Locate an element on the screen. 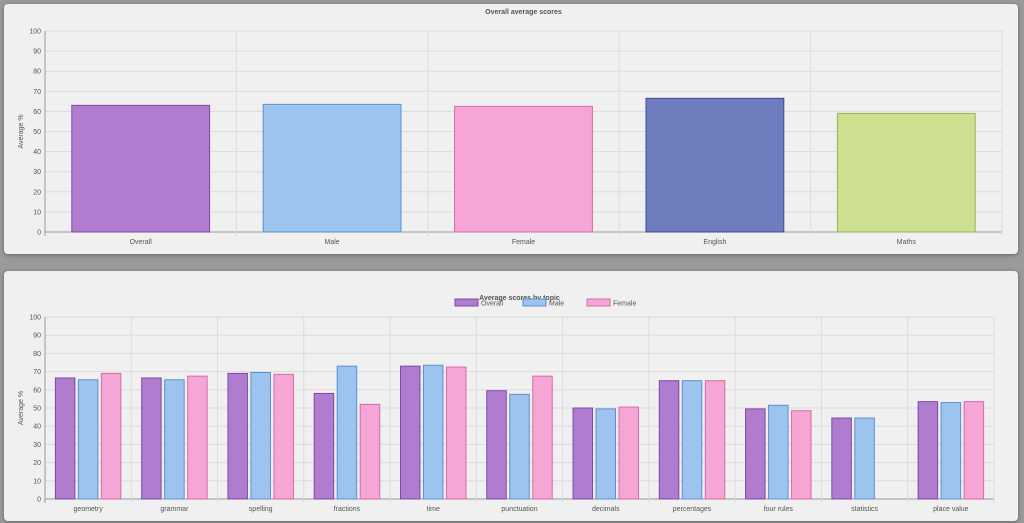  x-tick-label-time: time is located at coordinates (433, 509).